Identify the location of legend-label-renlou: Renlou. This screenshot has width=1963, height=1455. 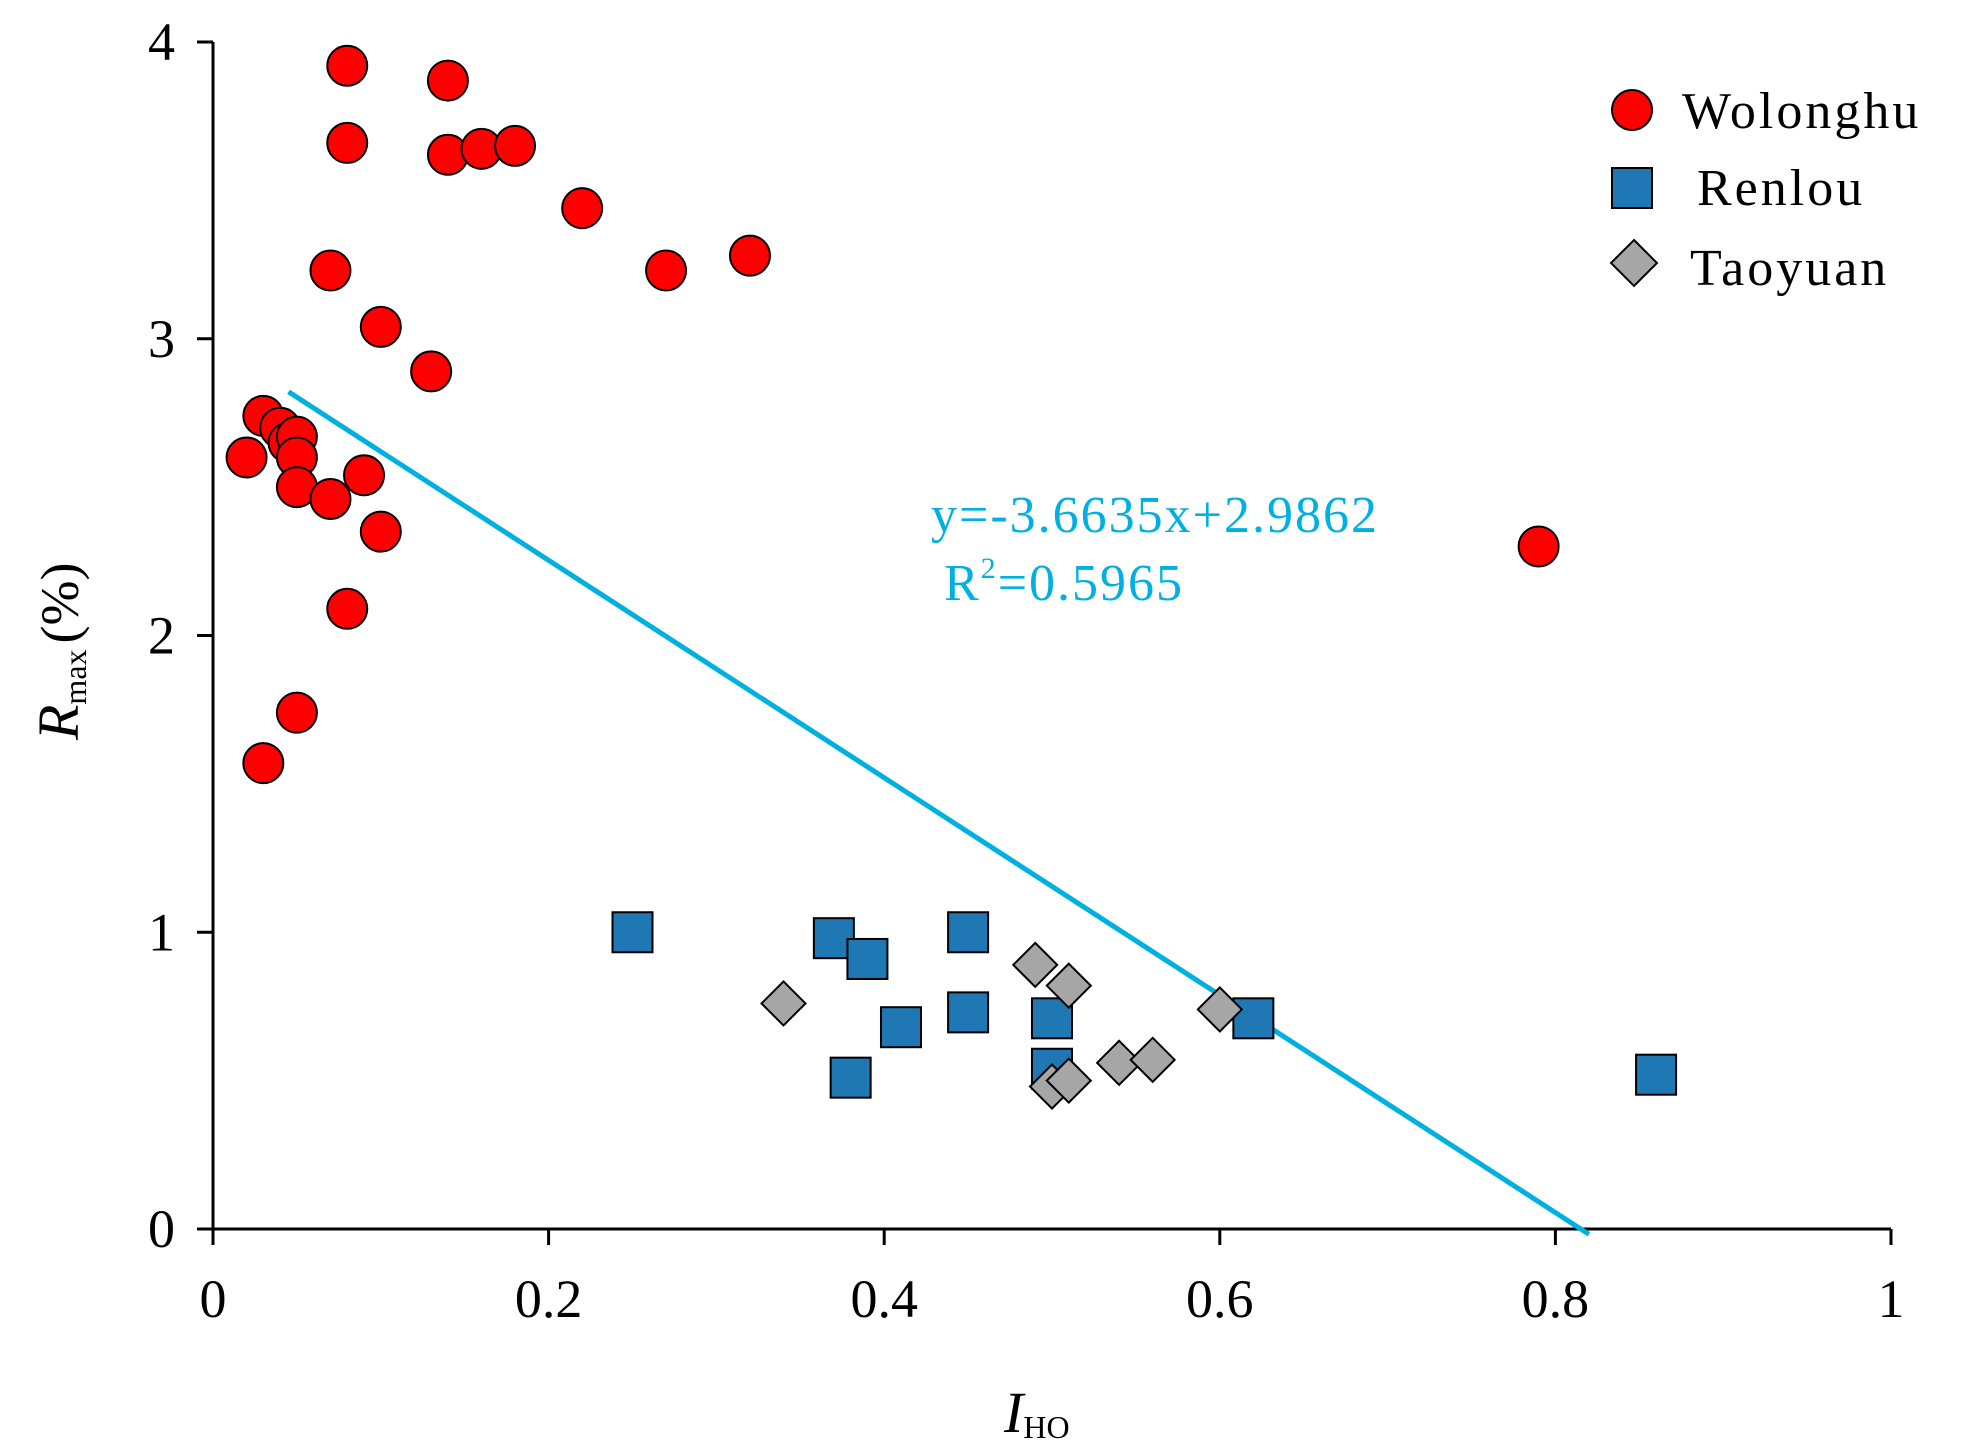
(1781, 188).